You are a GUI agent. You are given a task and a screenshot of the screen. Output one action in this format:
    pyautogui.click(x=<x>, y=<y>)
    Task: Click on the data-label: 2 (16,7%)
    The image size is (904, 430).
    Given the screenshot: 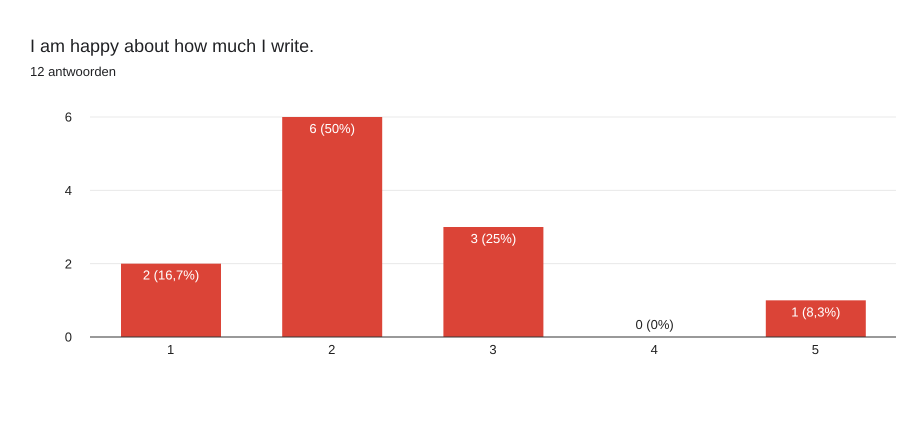 What is the action you would take?
    pyautogui.click(x=171, y=275)
    